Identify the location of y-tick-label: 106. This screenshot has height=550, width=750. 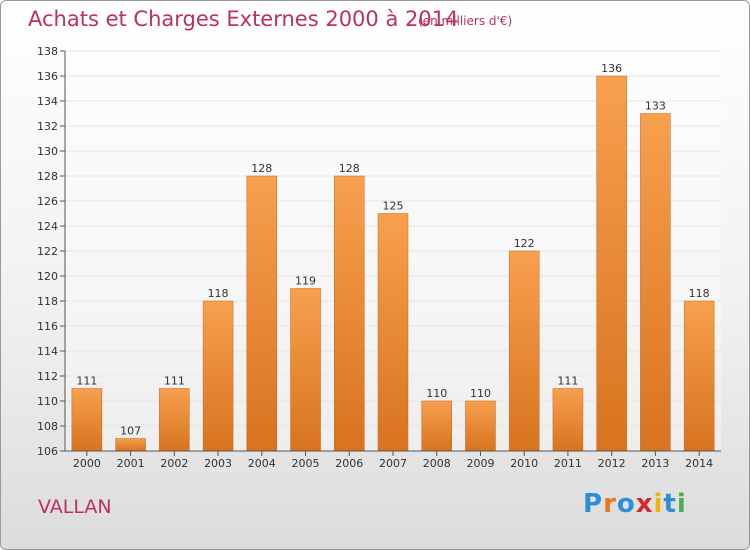
(47, 451).